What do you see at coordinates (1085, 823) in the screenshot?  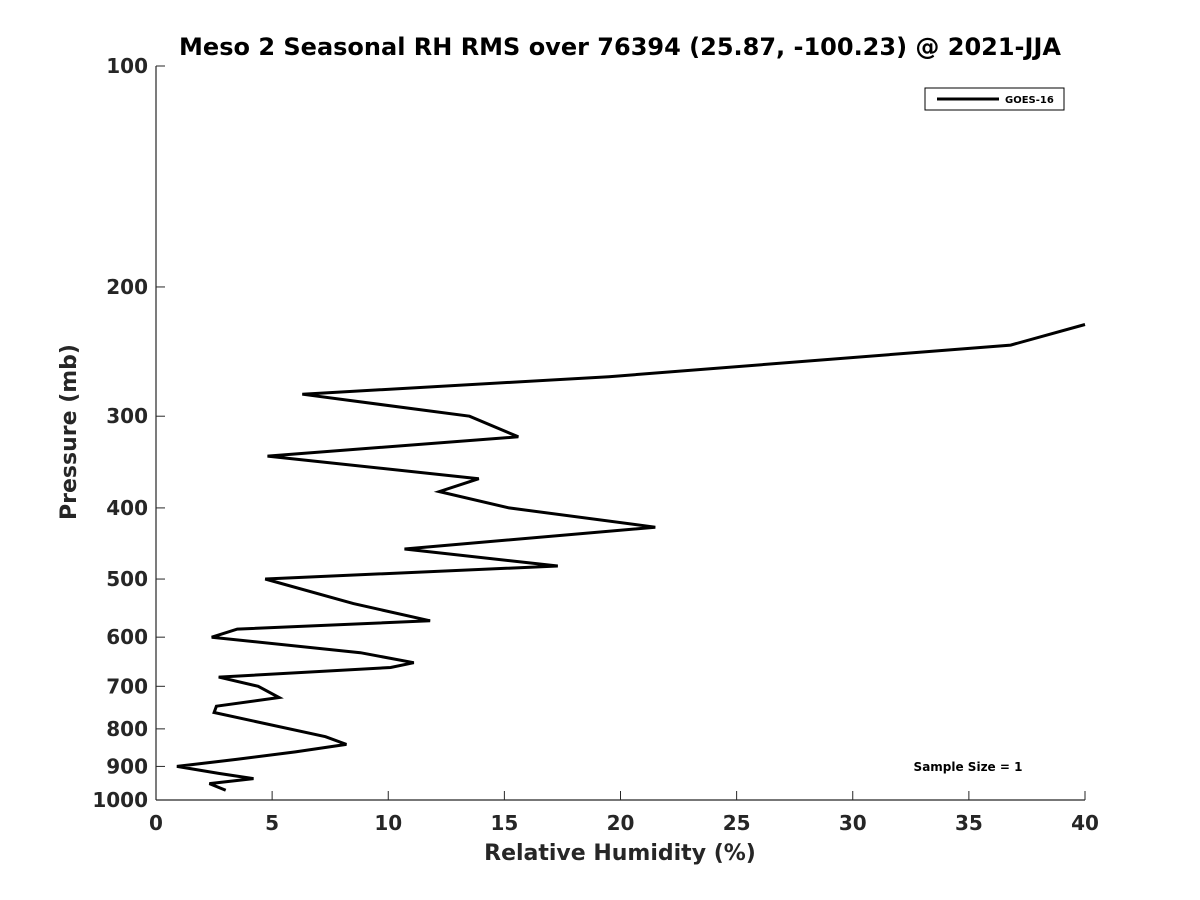 I see `x-tick-label: 40` at bounding box center [1085, 823].